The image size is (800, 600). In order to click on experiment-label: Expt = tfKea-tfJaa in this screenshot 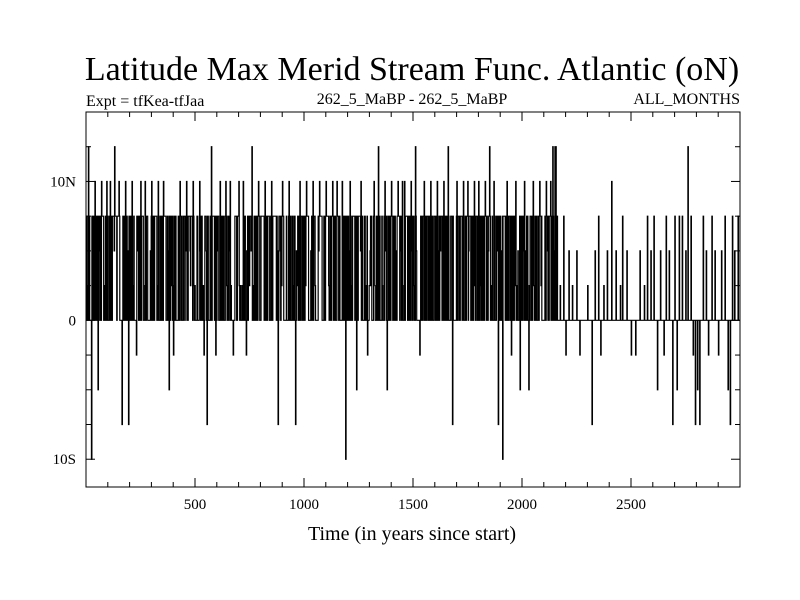, I will do `click(145, 101)`.